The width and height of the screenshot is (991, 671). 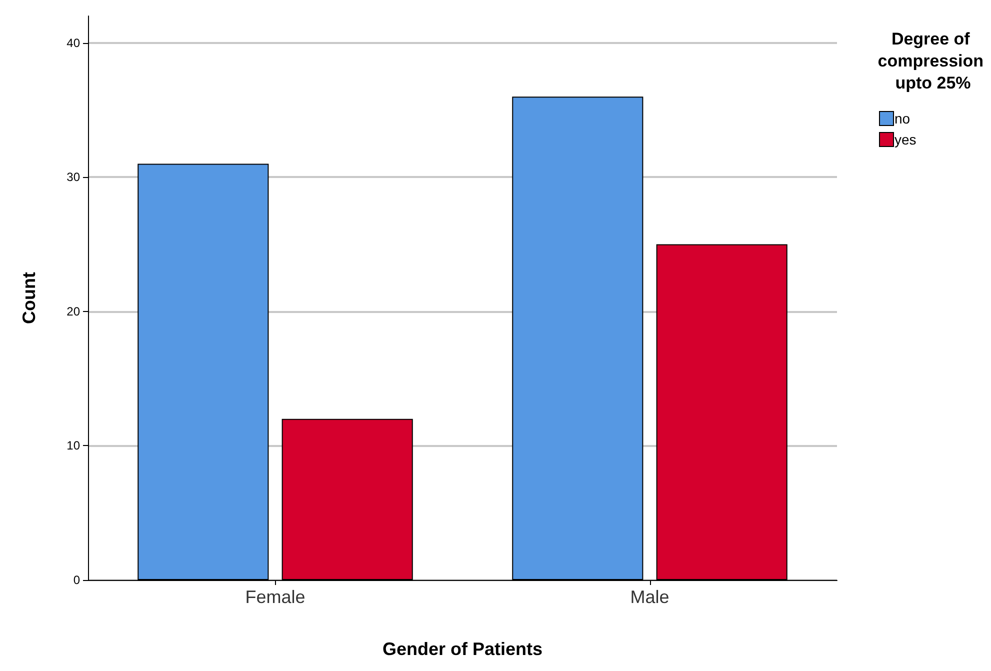 What do you see at coordinates (462, 649) in the screenshot?
I see `x-axis-title: Gender of Patients` at bounding box center [462, 649].